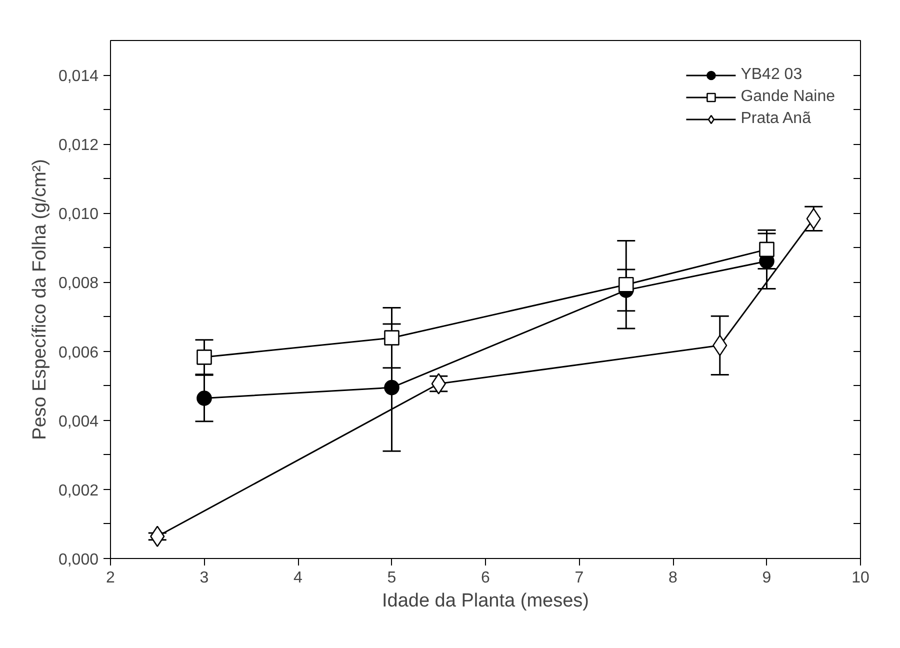 The height and width of the screenshot is (648, 900). What do you see at coordinates (767, 578) in the screenshot?
I see `x-tick-label: 9` at bounding box center [767, 578].